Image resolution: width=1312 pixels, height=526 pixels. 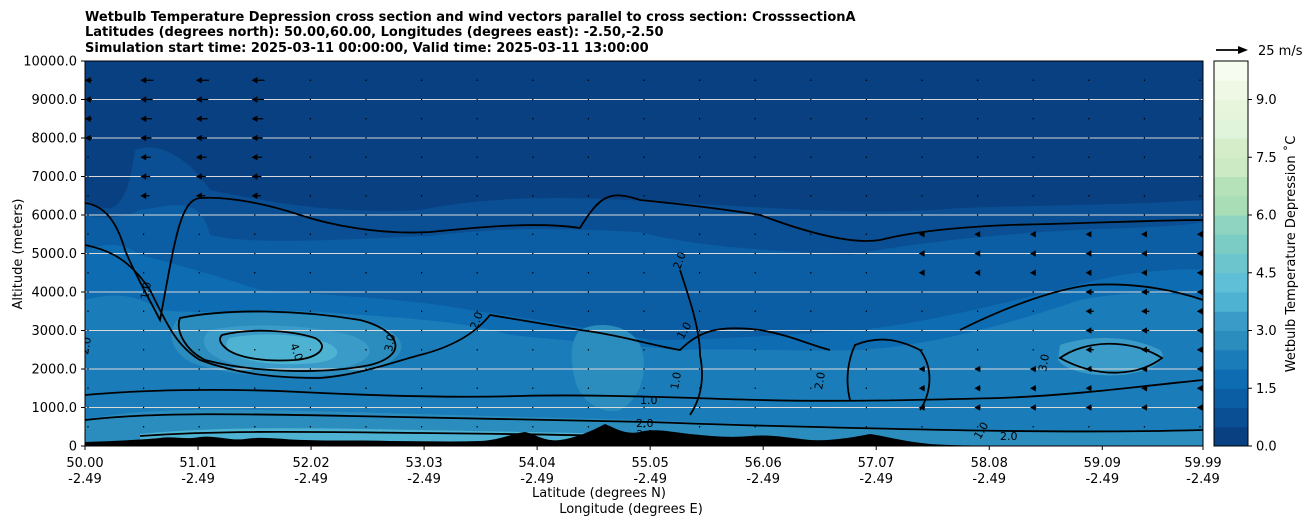 What do you see at coordinates (146, 290) in the screenshot?
I see `contour-label-1-left: 1.0` at bounding box center [146, 290].